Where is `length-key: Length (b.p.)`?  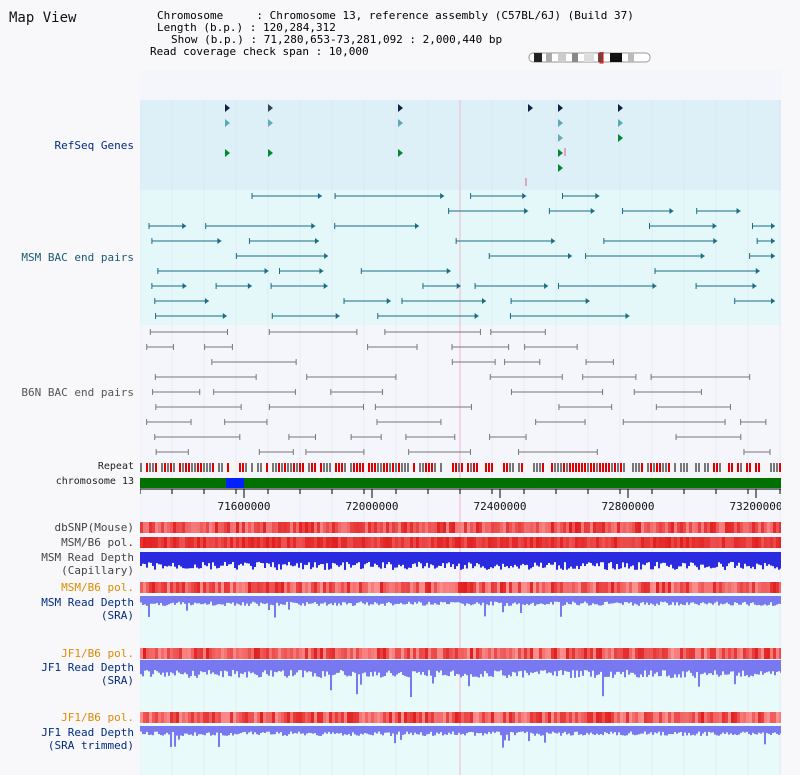 length-key: Length (b.p.) is located at coordinates (200, 27).